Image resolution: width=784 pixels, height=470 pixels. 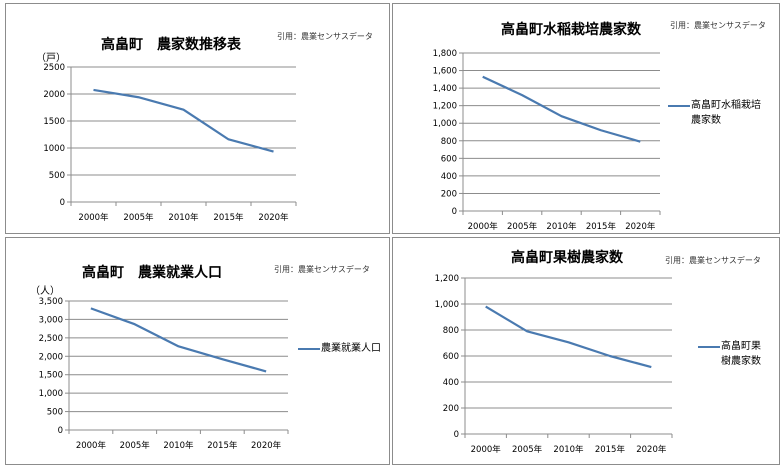 What do you see at coordinates (51, 376) in the screenshot?
I see `y-tick-label: 1,500` at bounding box center [51, 376].